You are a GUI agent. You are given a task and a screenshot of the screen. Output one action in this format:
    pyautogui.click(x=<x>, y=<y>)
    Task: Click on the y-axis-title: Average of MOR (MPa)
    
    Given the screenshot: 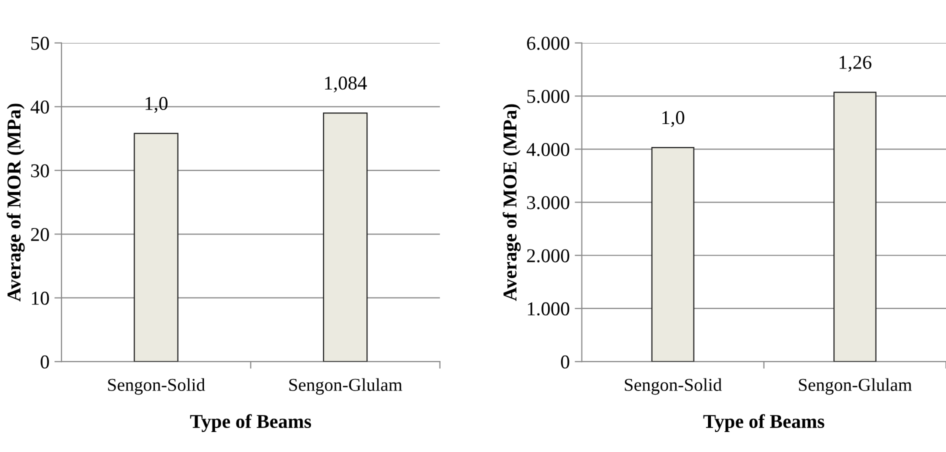 What is the action you would take?
    pyautogui.click(x=15, y=203)
    